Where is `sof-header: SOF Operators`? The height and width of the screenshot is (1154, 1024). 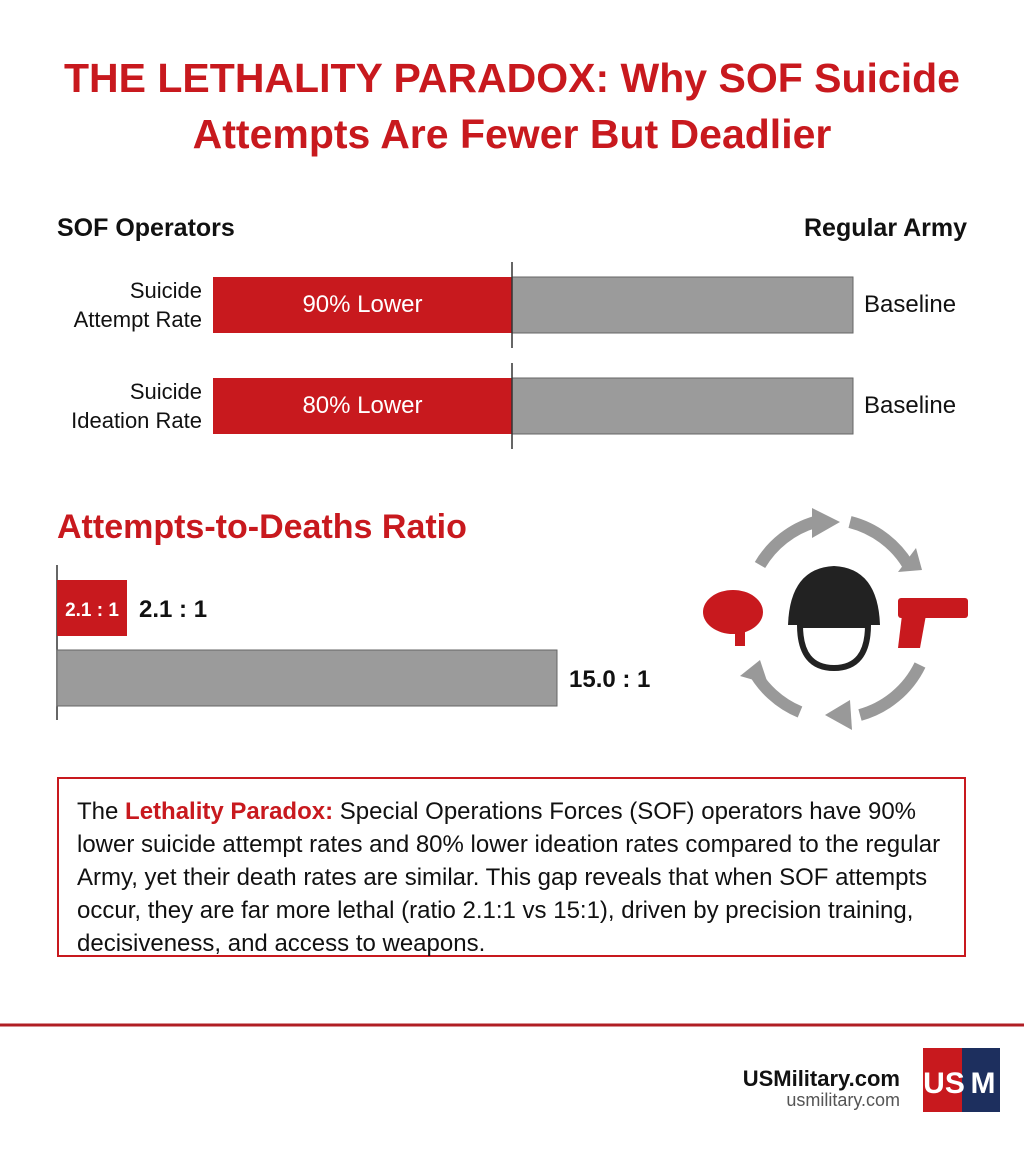
sof-header: SOF Operators is located at coordinates (146, 228).